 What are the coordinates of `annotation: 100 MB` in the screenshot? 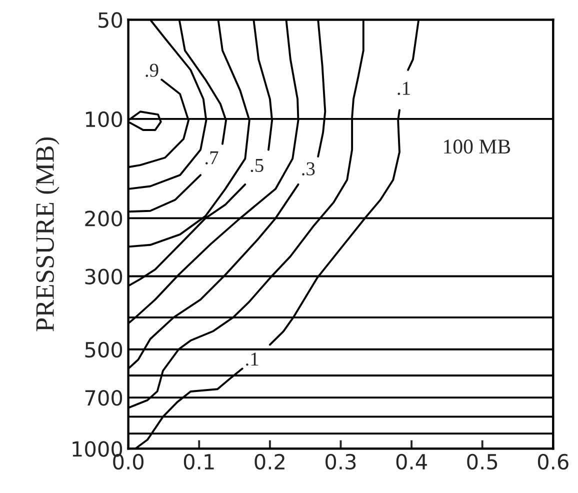 It's located at (477, 147).